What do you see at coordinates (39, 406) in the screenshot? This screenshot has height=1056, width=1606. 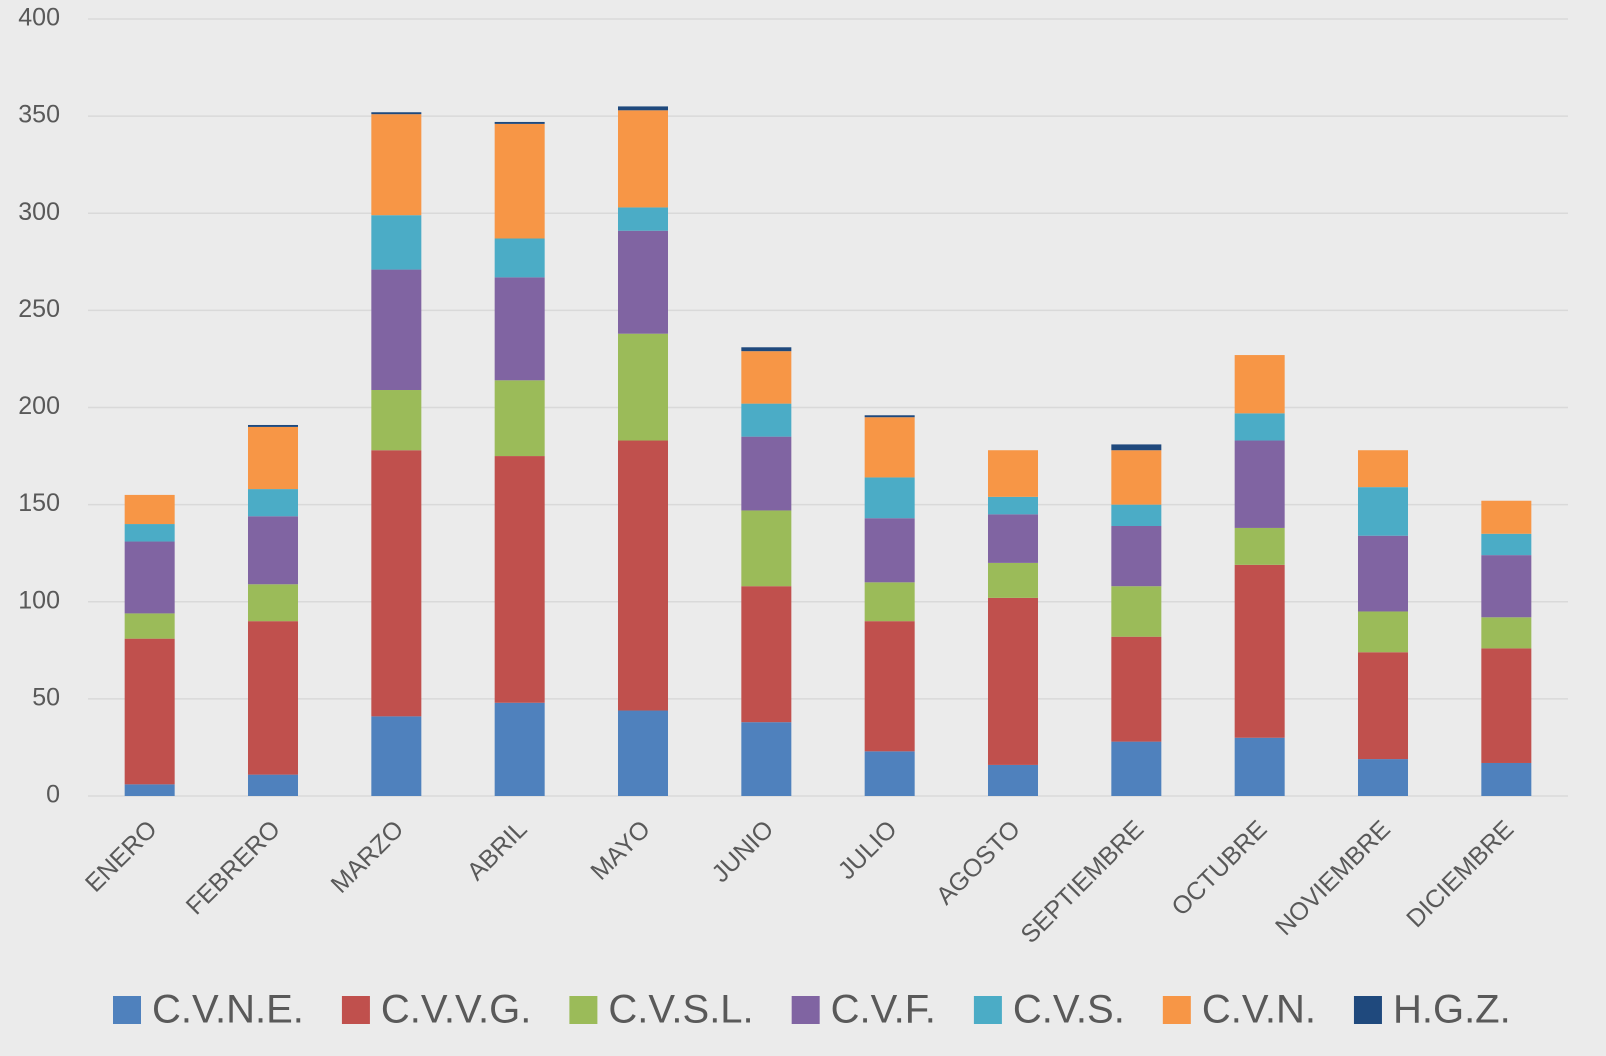 I see `y-tick-label: 200` at bounding box center [39, 406].